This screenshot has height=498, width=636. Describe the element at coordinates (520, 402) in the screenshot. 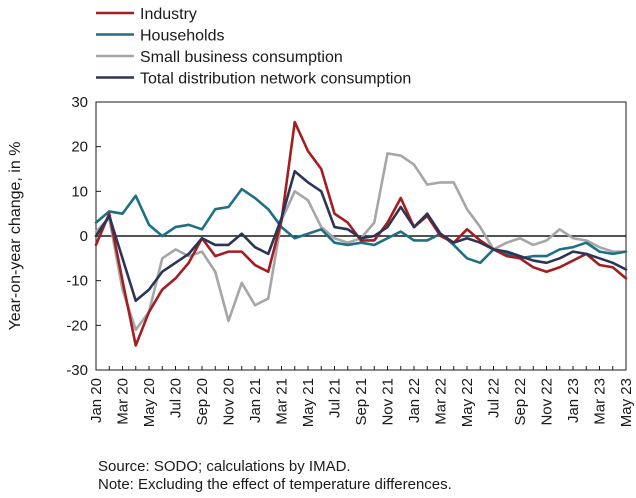

I see `x-tick-label: Sep 22` at that location.